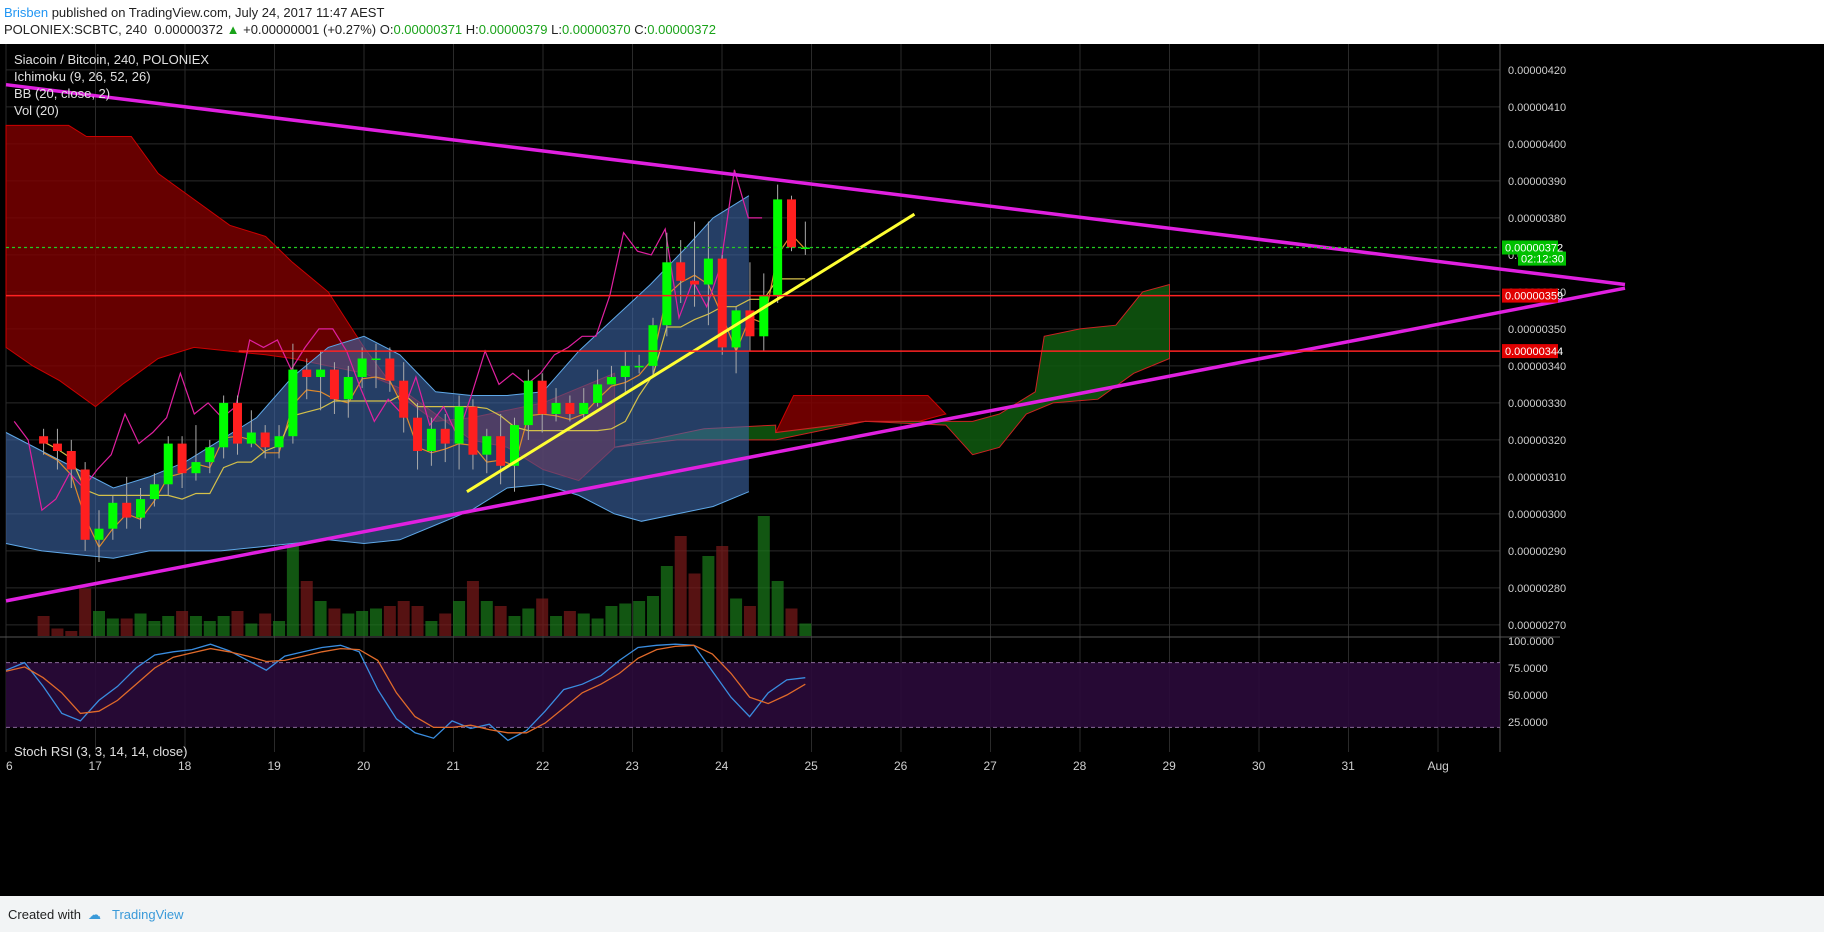 The image size is (1824, 932). I want to click on stoch-band, so click(753, 695).